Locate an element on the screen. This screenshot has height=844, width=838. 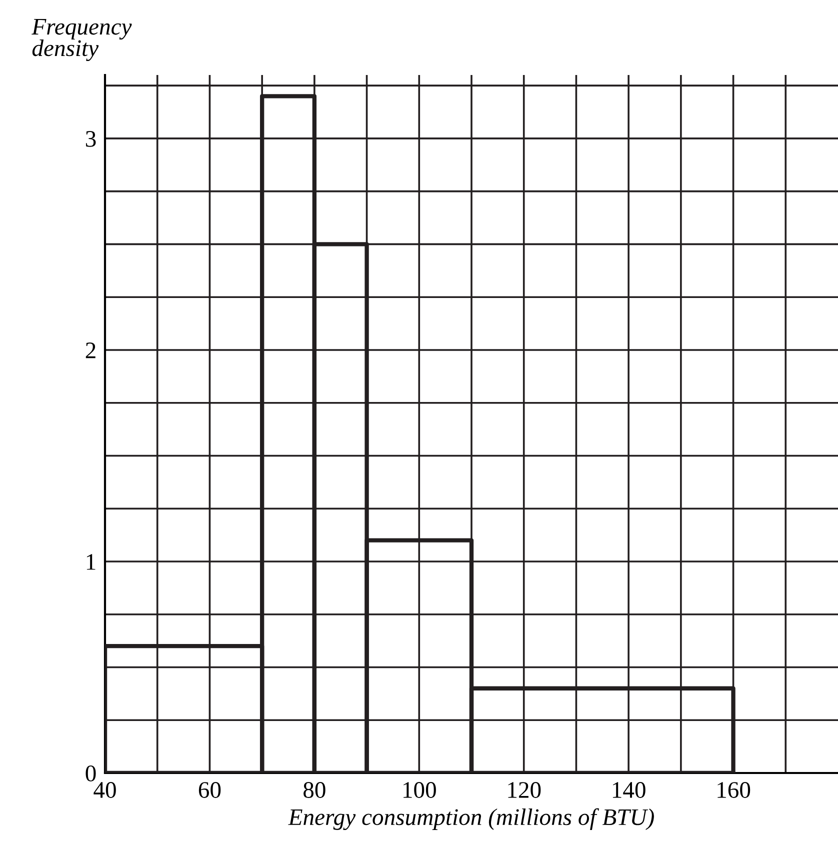
x-tick-label: 100 is located at coordinates (420, 790).